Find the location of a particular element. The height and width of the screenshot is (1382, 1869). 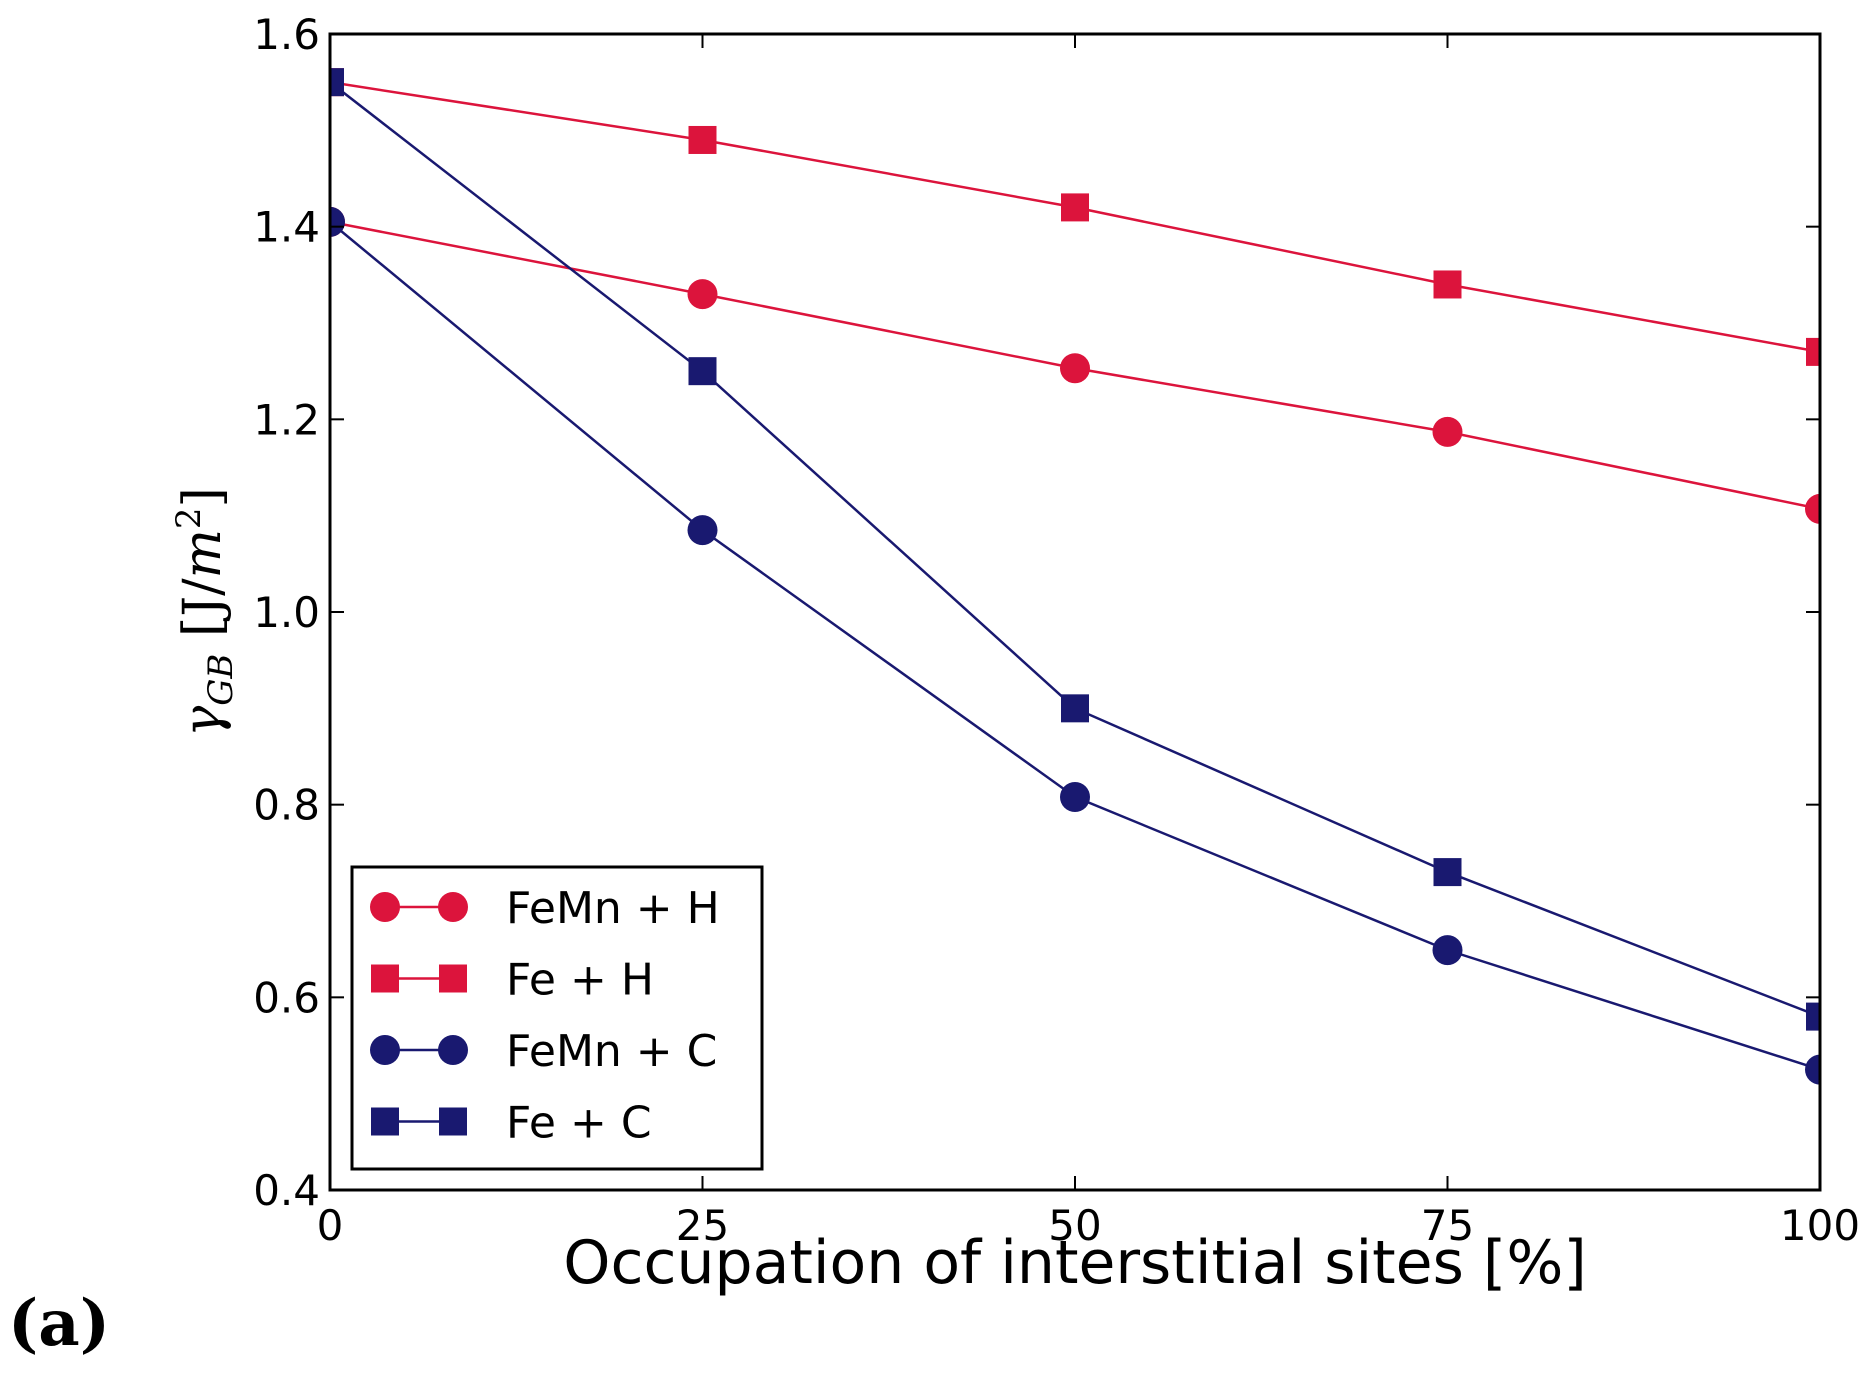

x-tick-label: 75 is located at coordinates (1447, 1225).